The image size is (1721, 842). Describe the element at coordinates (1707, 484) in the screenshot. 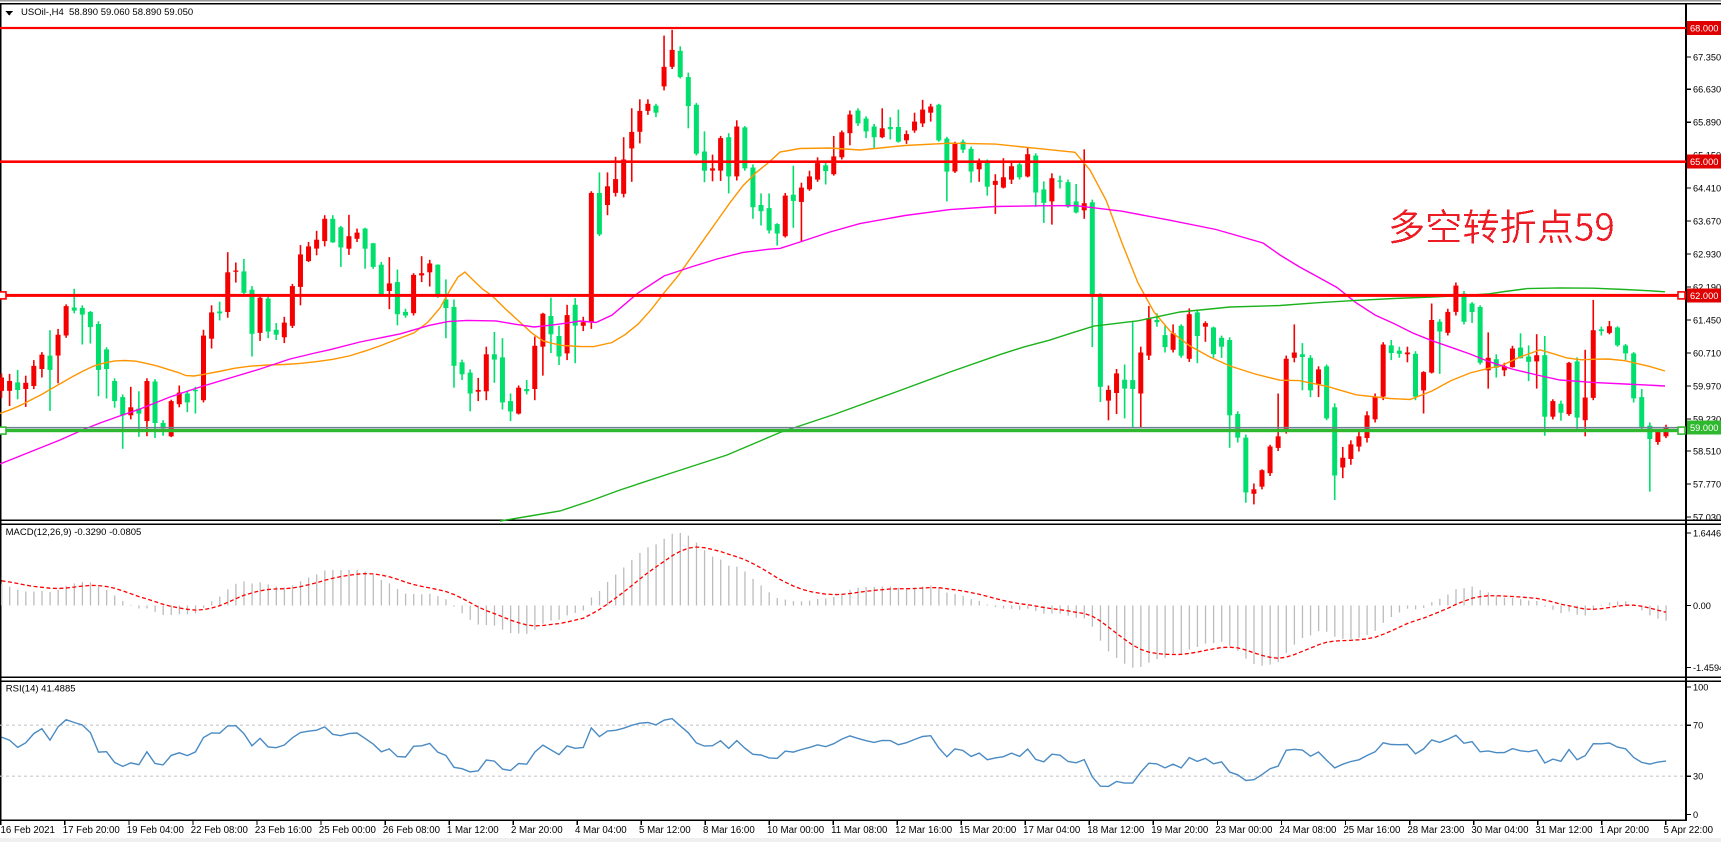

I see `svg-text: 57.770` at that location.